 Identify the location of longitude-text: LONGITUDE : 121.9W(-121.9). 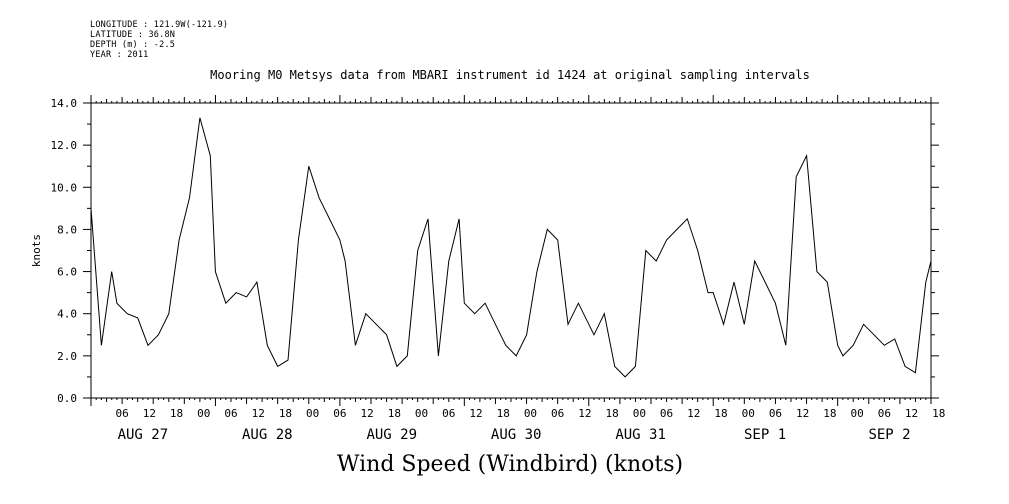
(159, 25).